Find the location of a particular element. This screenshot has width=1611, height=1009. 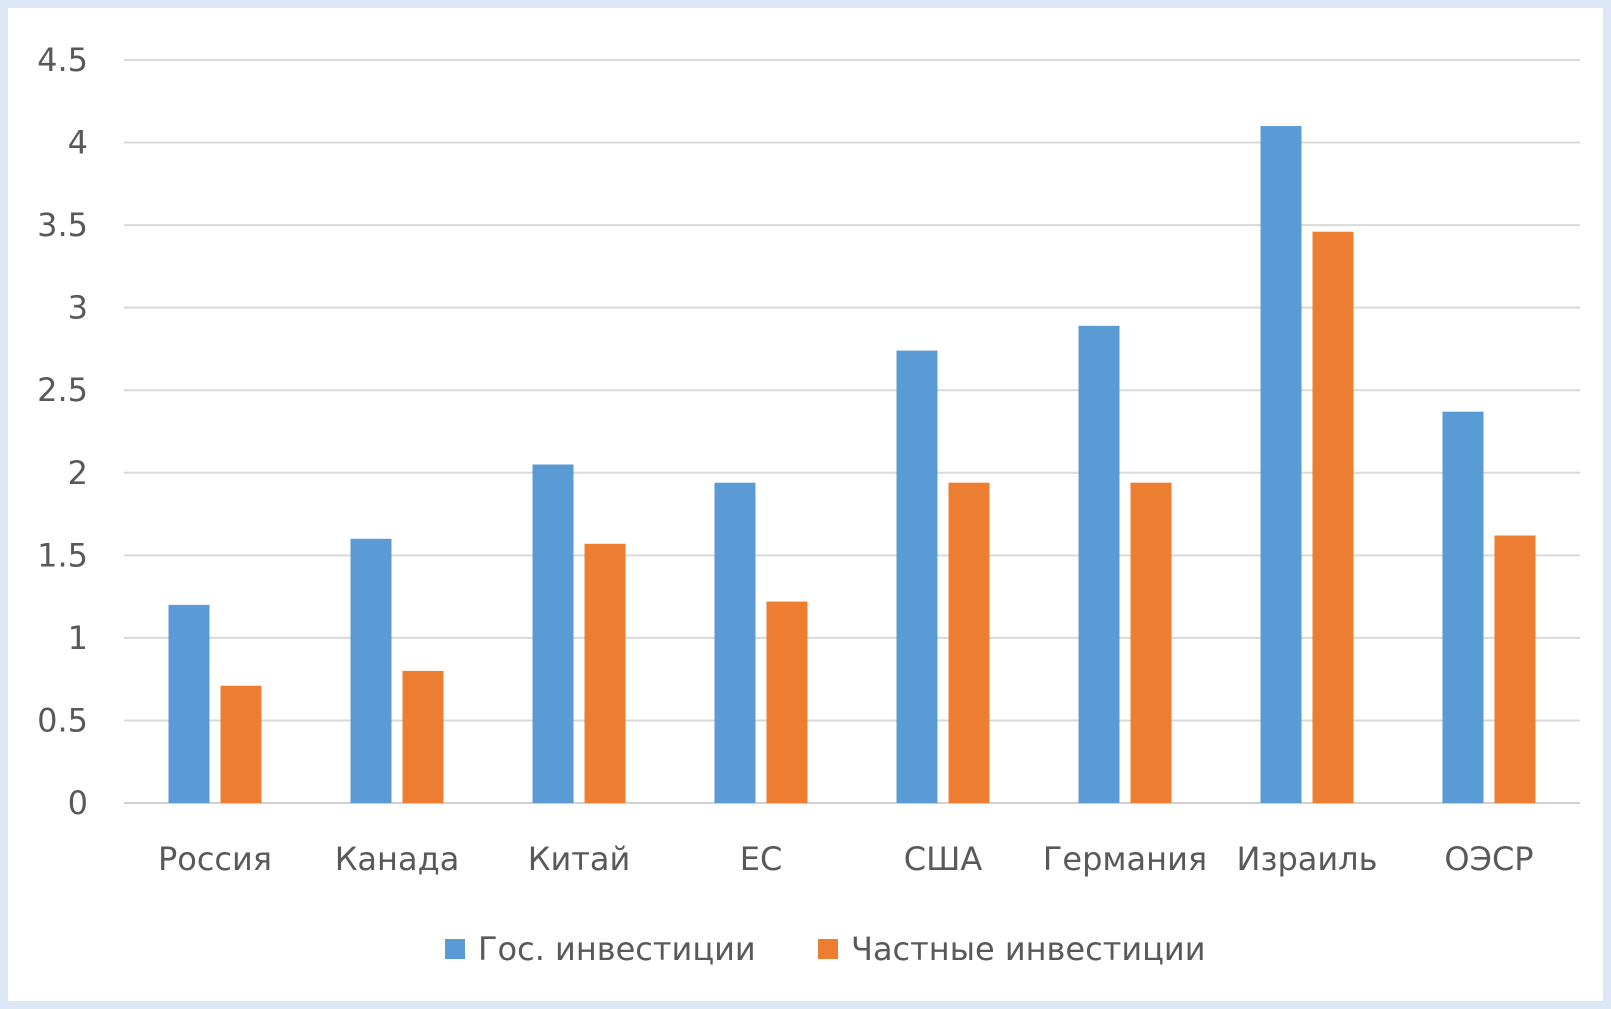

y-tick-label: 4 is located at coordinates (78, 143).